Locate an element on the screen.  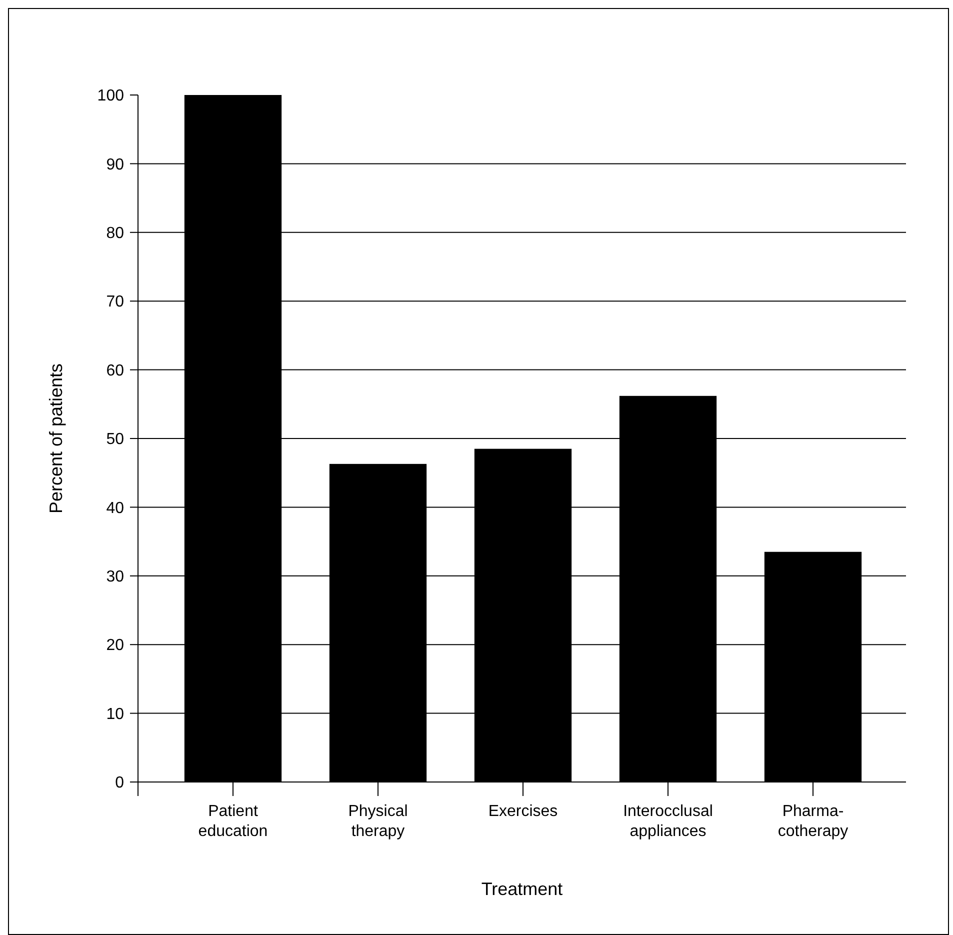
y-tick-label: 40 is located at coordinates (115, 508).